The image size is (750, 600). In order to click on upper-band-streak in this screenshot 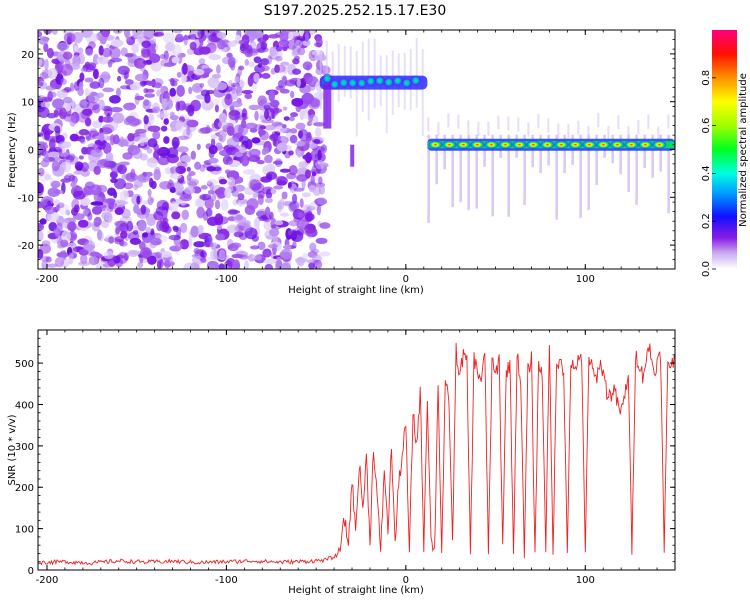, I will do `click(422, 93)`.